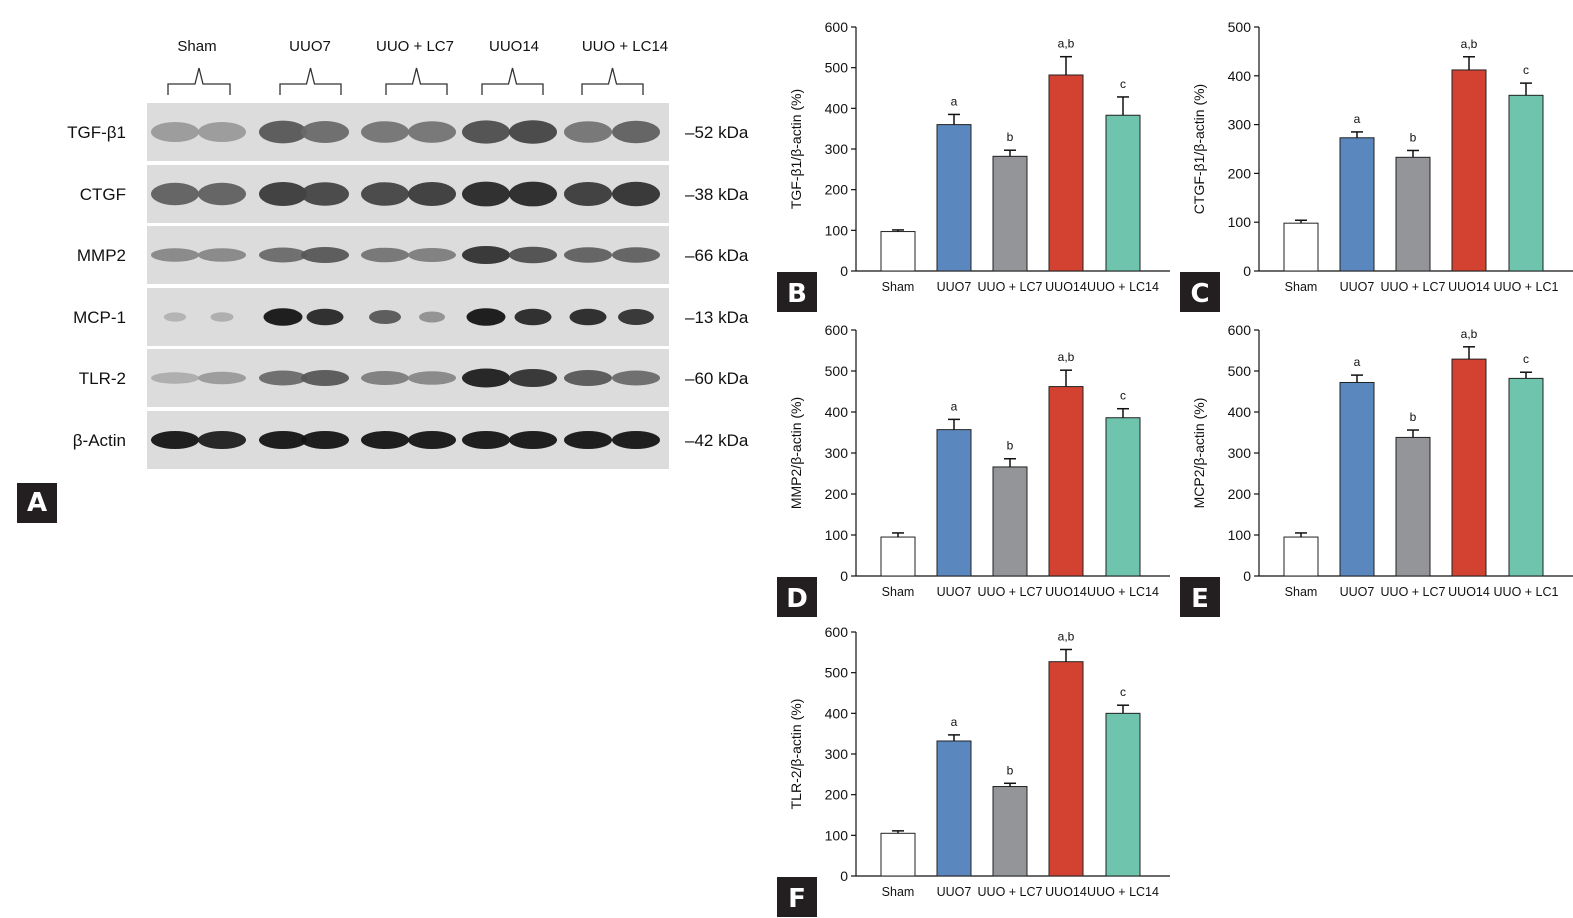  What do you see at coordinates (797, 899) in the screenshot?
I see `panel-label: F` at bounding box center [797, 899].